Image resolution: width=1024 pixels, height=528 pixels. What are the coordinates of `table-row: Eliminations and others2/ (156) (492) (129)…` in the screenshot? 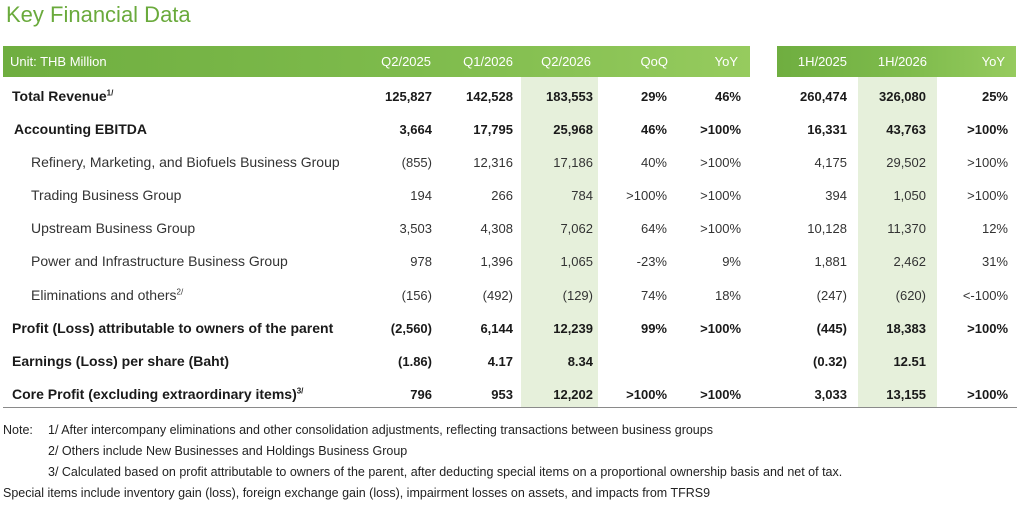 It's located at (512, 295).